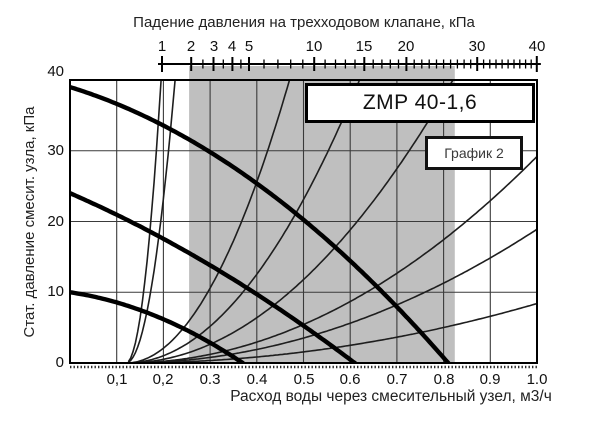  What do you see at coordinates (537, 379) in the screenshot?
I see `bottom-axis-tick-label: 1.0` at bounding box center [537, 379].